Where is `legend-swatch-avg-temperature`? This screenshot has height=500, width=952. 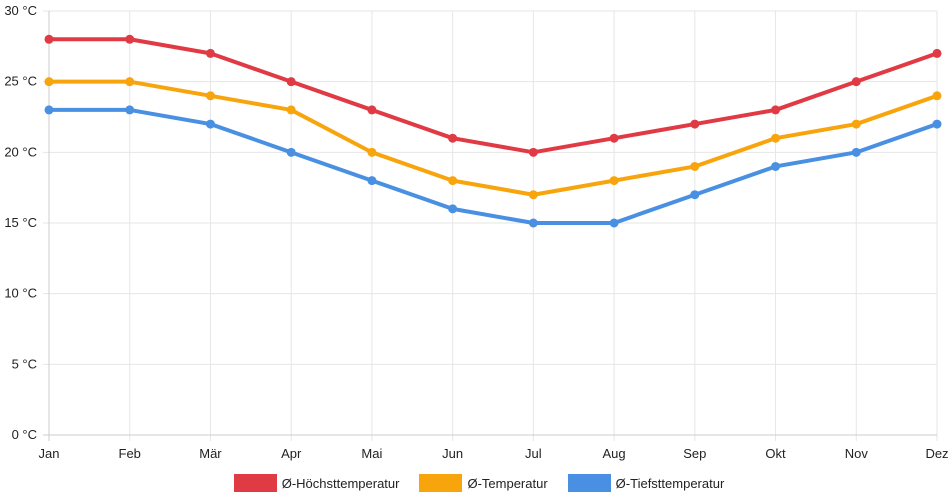 legend-swatch-avg-temperature is located at coordinates (441, 483).